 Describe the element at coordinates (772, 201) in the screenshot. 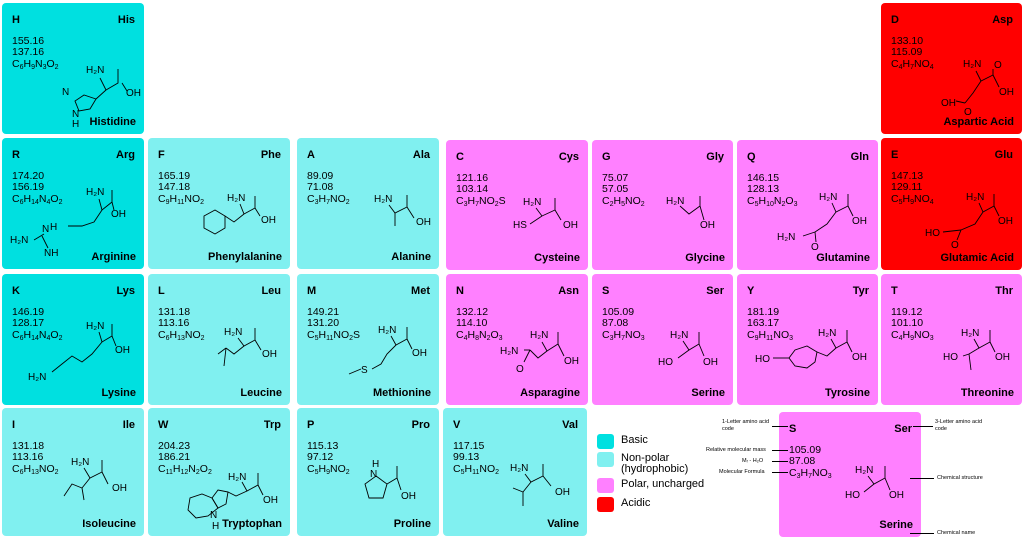

I see `molecular-formula: C5H10N2O3` at that location.